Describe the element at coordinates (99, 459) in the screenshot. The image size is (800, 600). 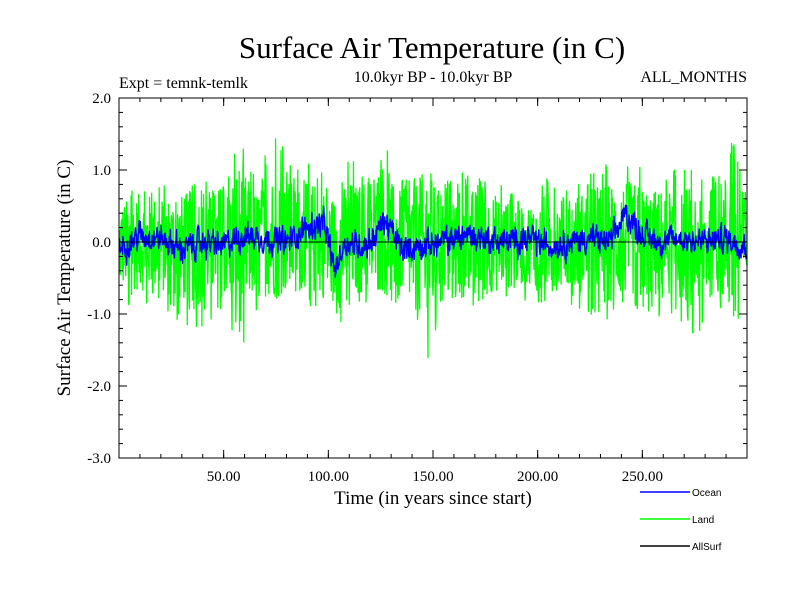
I see `y-tick-label: -3.0` at that location.